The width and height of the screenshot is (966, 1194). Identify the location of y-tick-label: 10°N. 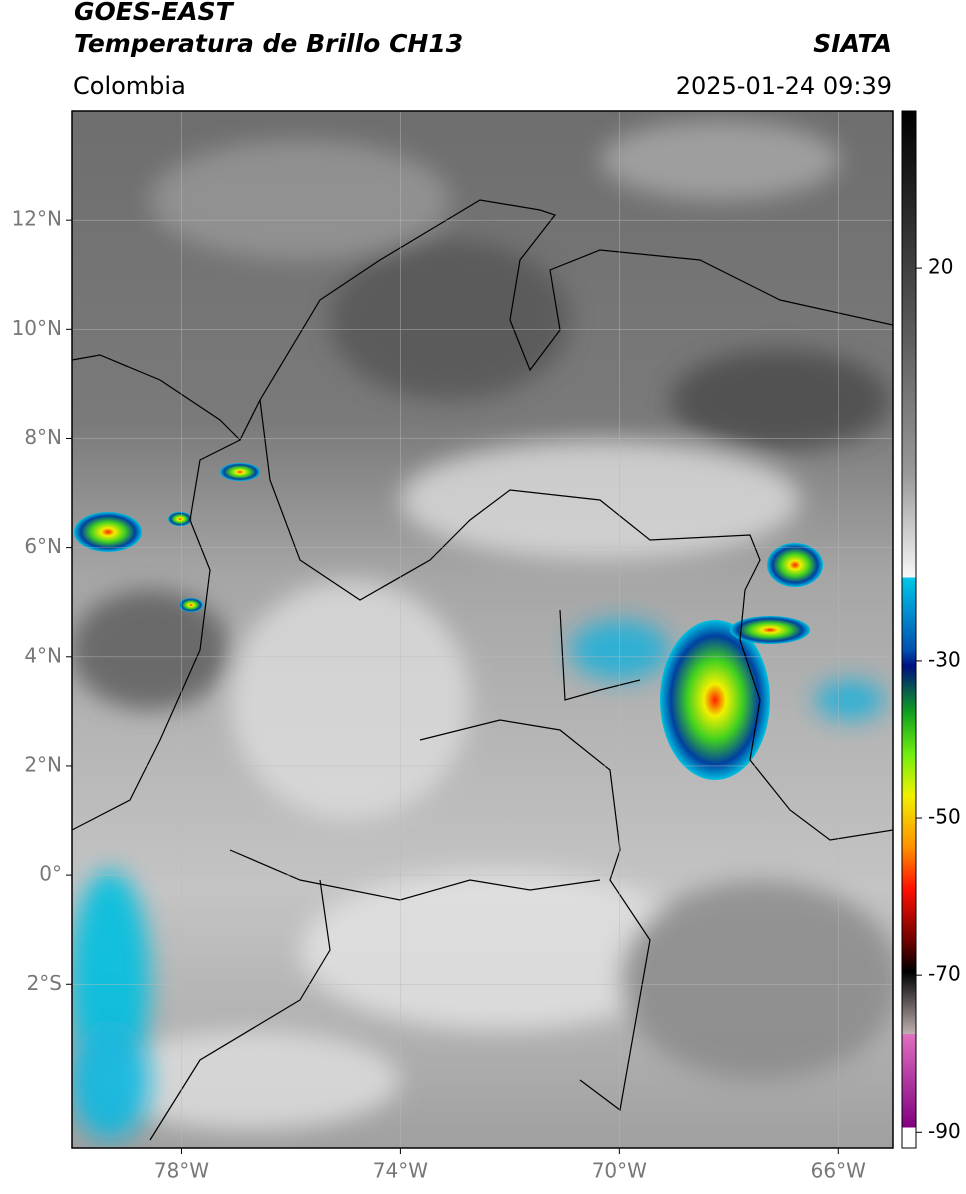
(37, 328).